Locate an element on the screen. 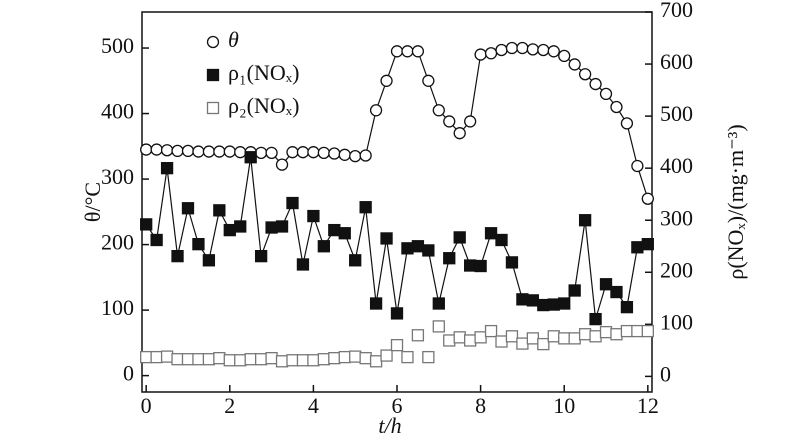 The height and width of the screenshot is (446, 800). y-tick-label: 400 is located at coordinates (117, 111).